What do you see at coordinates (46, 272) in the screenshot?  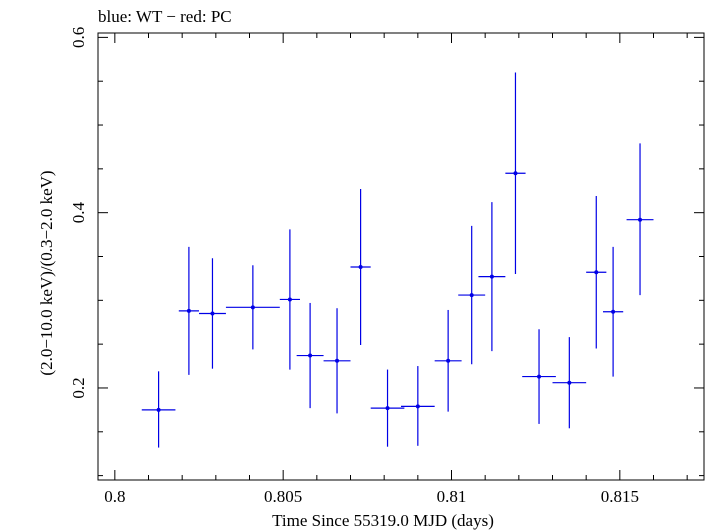 I see `y-axis-label: (2.0−10.0 keV)/(0.3−2.0 keV)` at bounding box center [46, 272].